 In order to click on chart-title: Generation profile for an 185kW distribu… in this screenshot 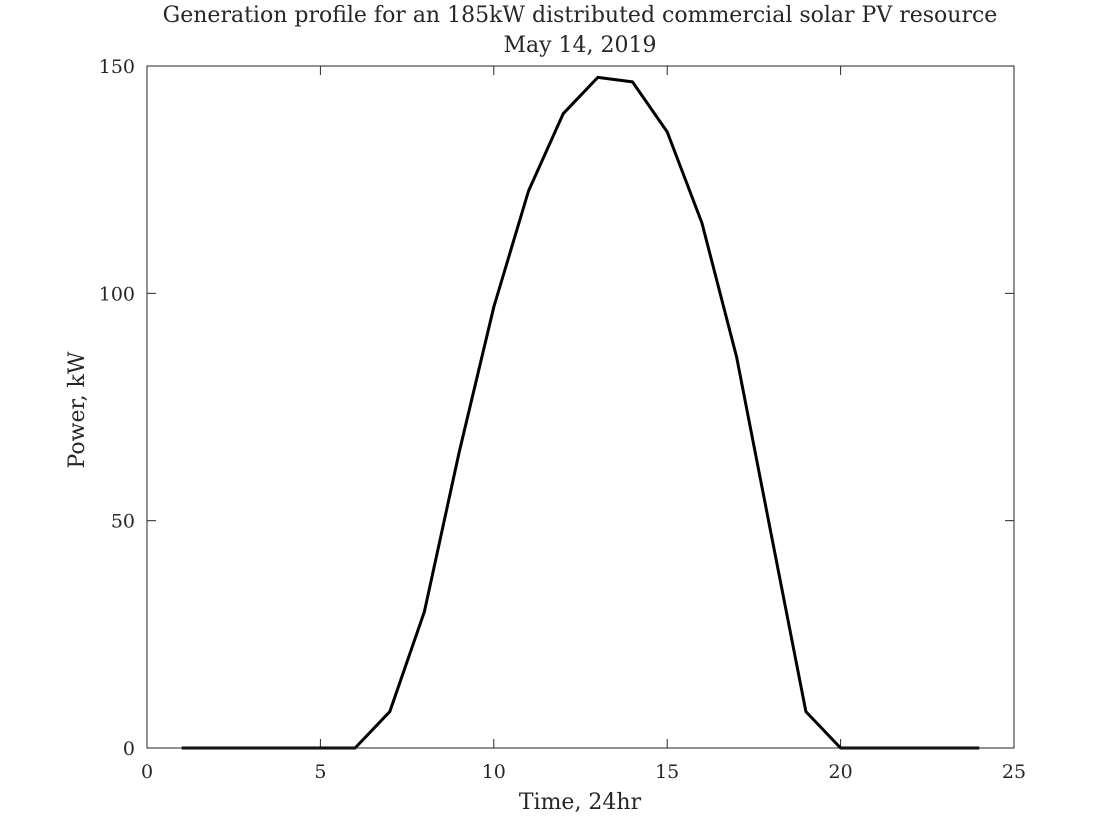, I will do `click(580, 15)`.